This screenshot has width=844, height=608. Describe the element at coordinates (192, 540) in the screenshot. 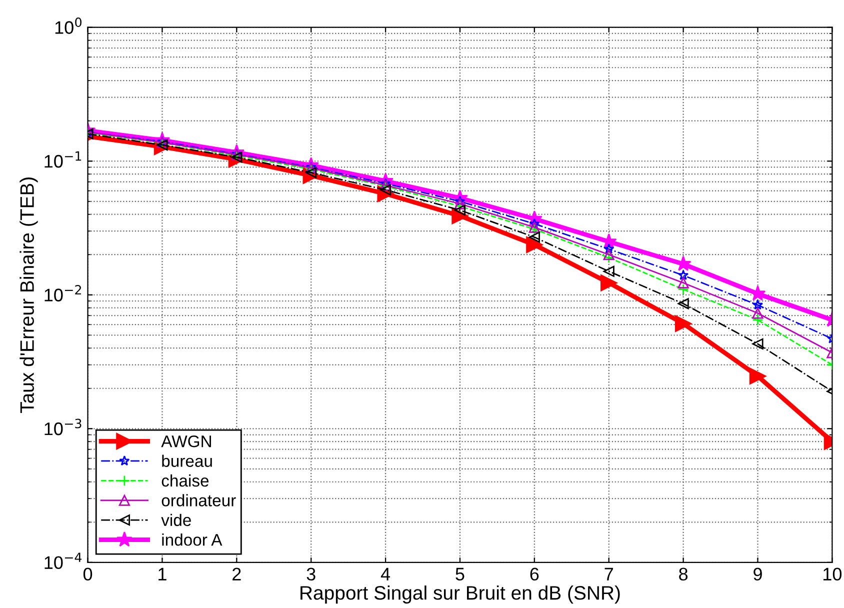

I see `legend-label: indoor A` at that location.